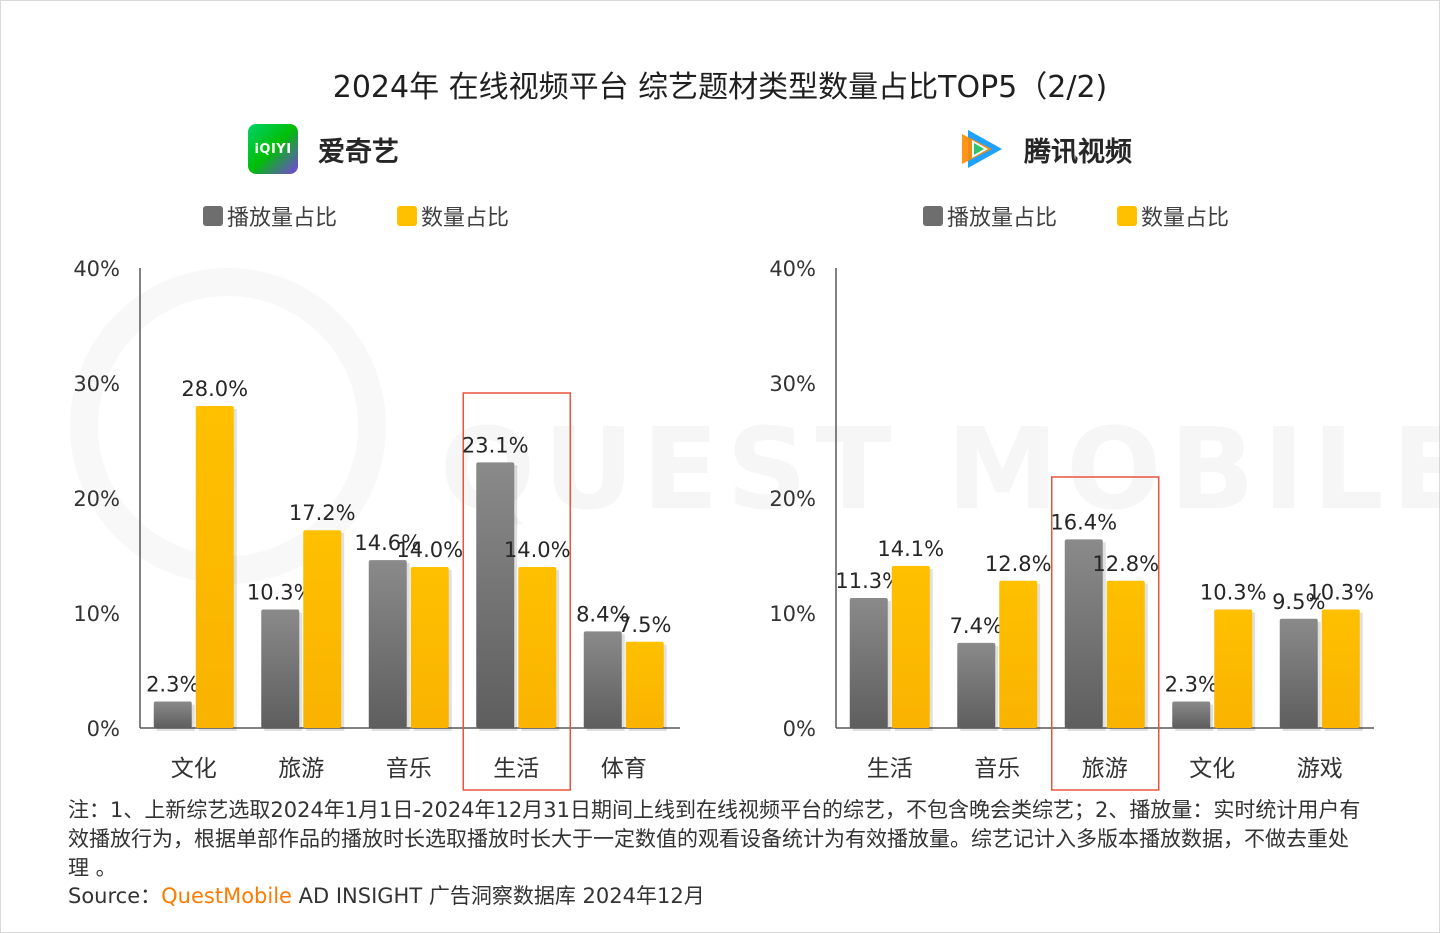 Image resolution: width=1440 pixels, height=933 pixels. Describe the element at coordinates (982, 149) in the screenshot. I see `tencent-video-logo-icon` at that location.